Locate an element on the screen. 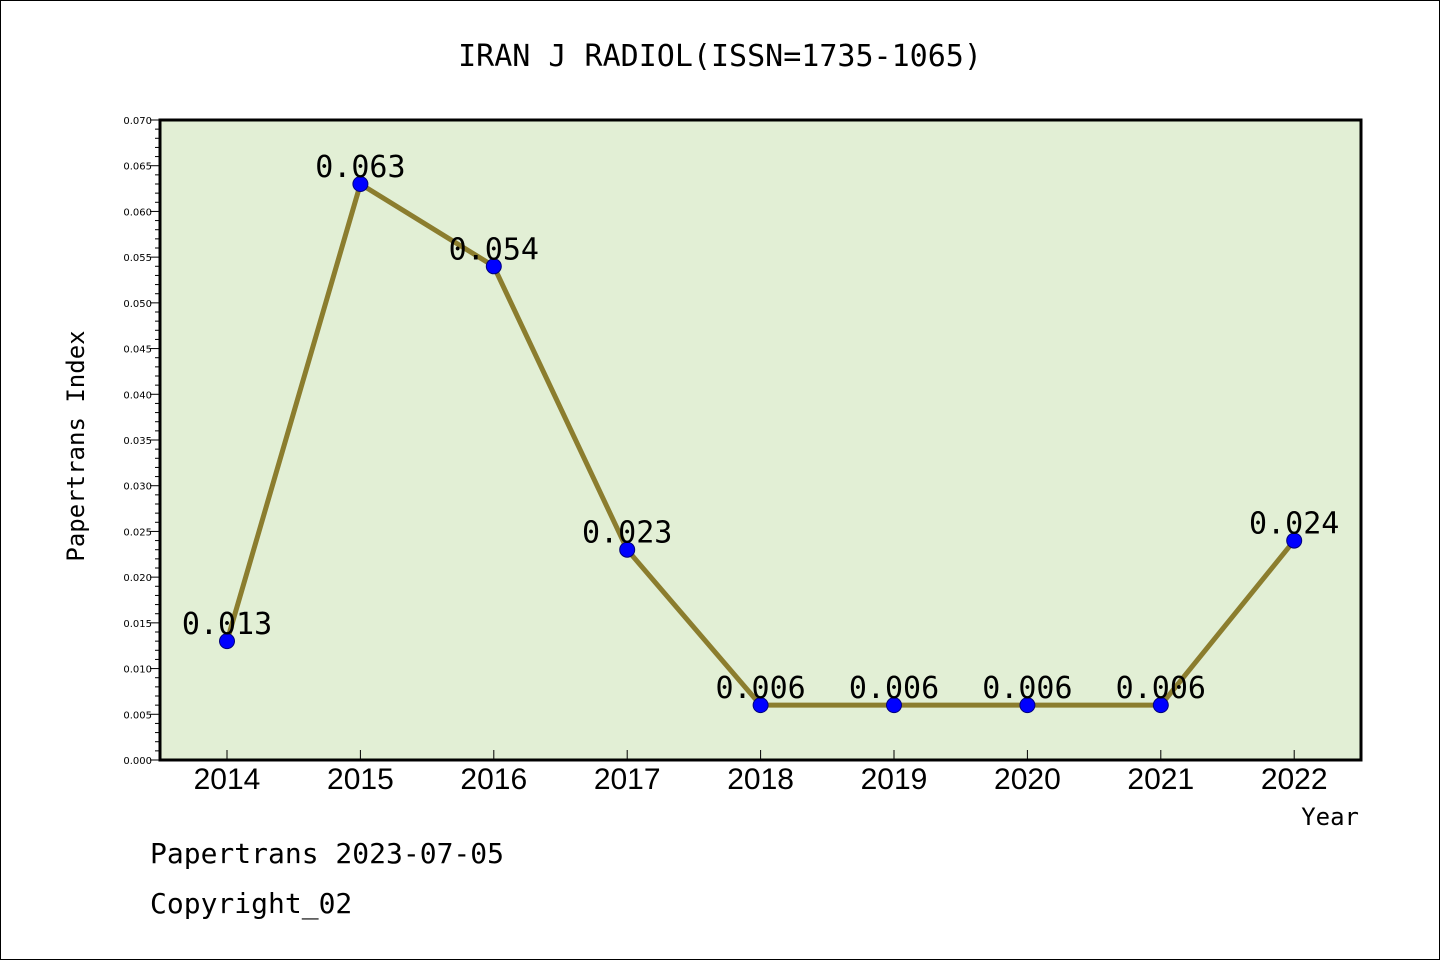 This screenshot has width=1440, height=960. data-point-2019 is located at coordinates (894, 705).